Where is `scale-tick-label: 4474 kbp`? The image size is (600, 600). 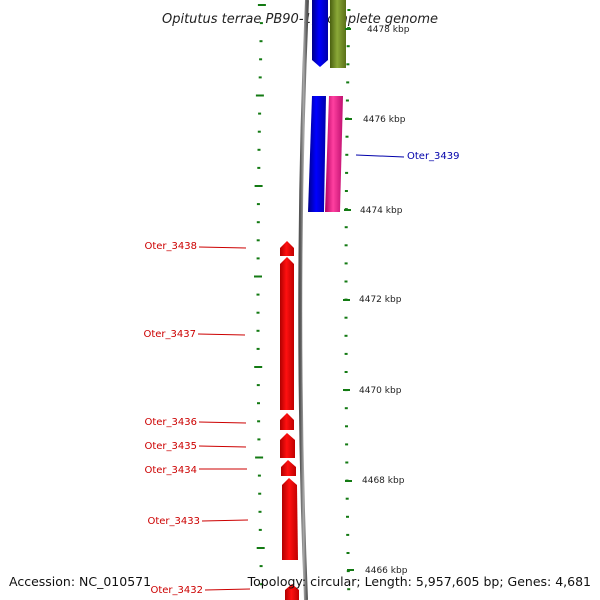 scale-tick-label: 4474 kbp is located at coordinates (381, 211).